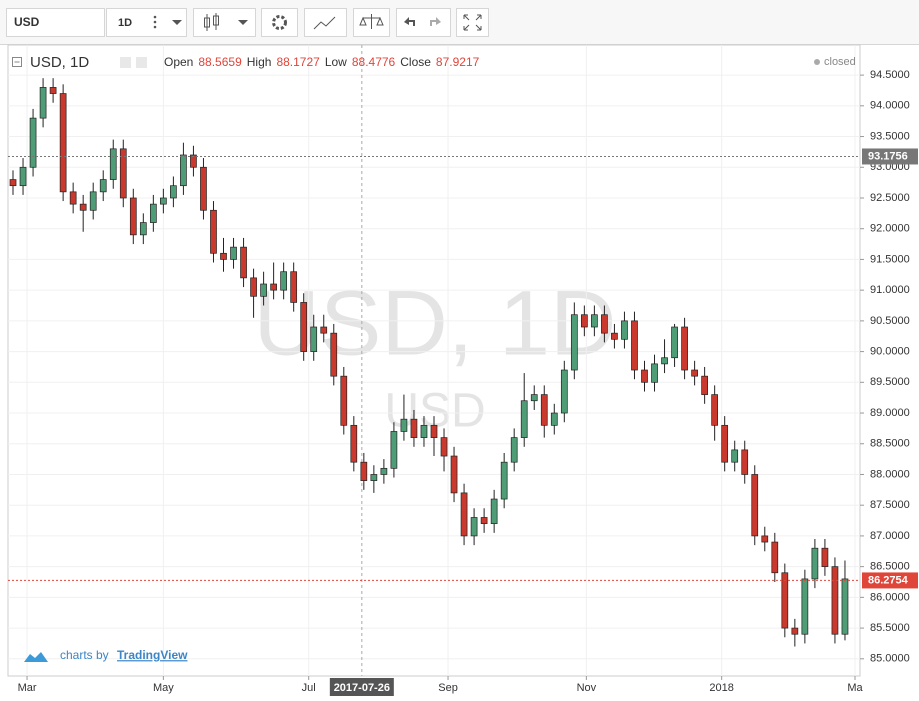 This screenshot has width=919, height=701. Describe the element at coordinates (890, 567) in the screenshot. I see `y-tick-label: 86.5000` at that location.